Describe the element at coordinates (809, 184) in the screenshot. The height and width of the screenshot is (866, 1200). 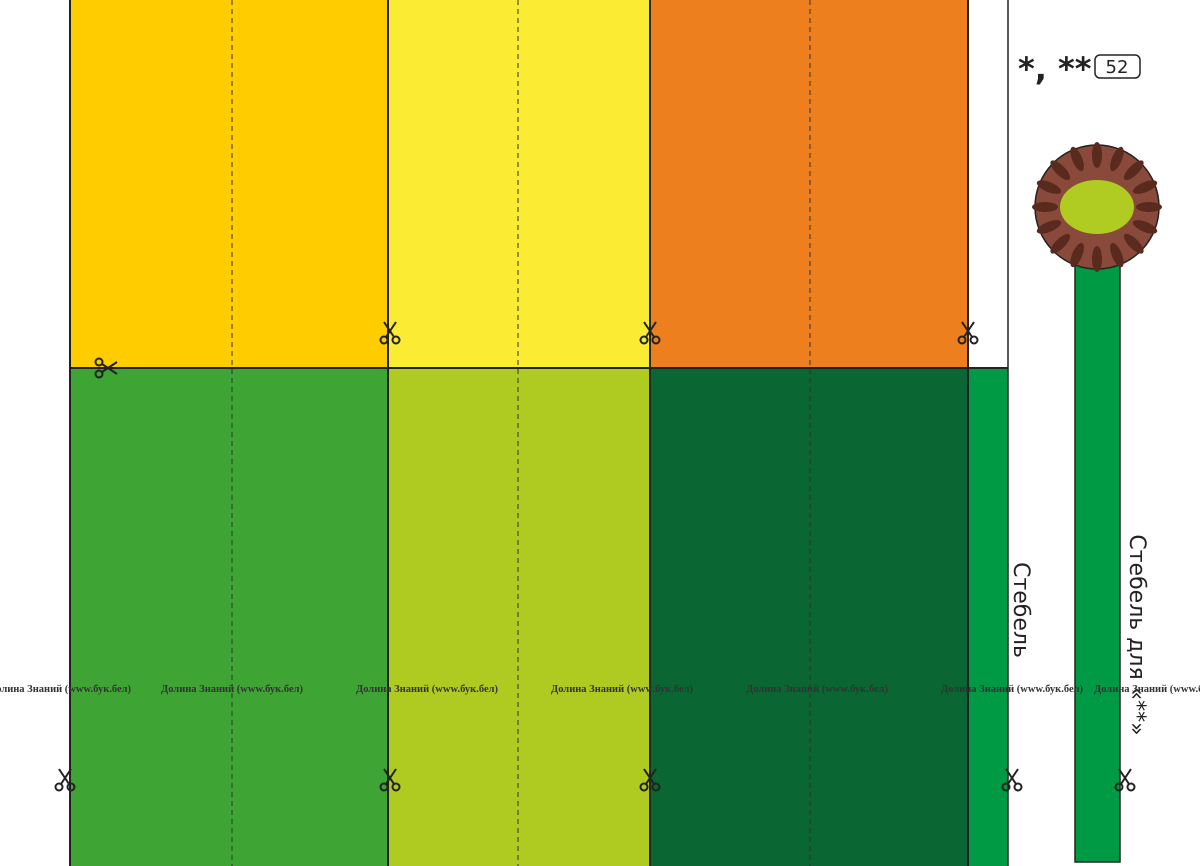
I see `paper-orange` at that location.